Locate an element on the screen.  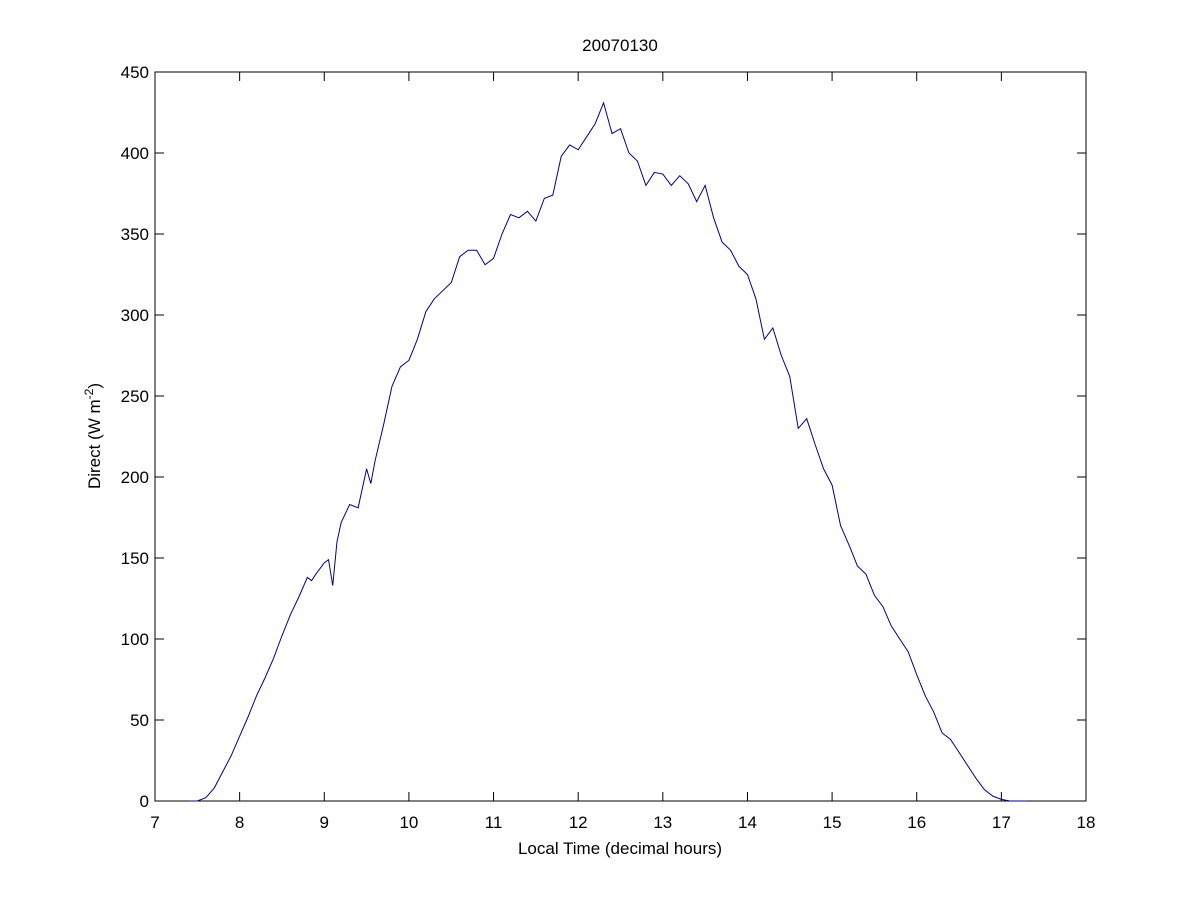
y-label-main: Direct (W m is located at coordinates (94, 444).